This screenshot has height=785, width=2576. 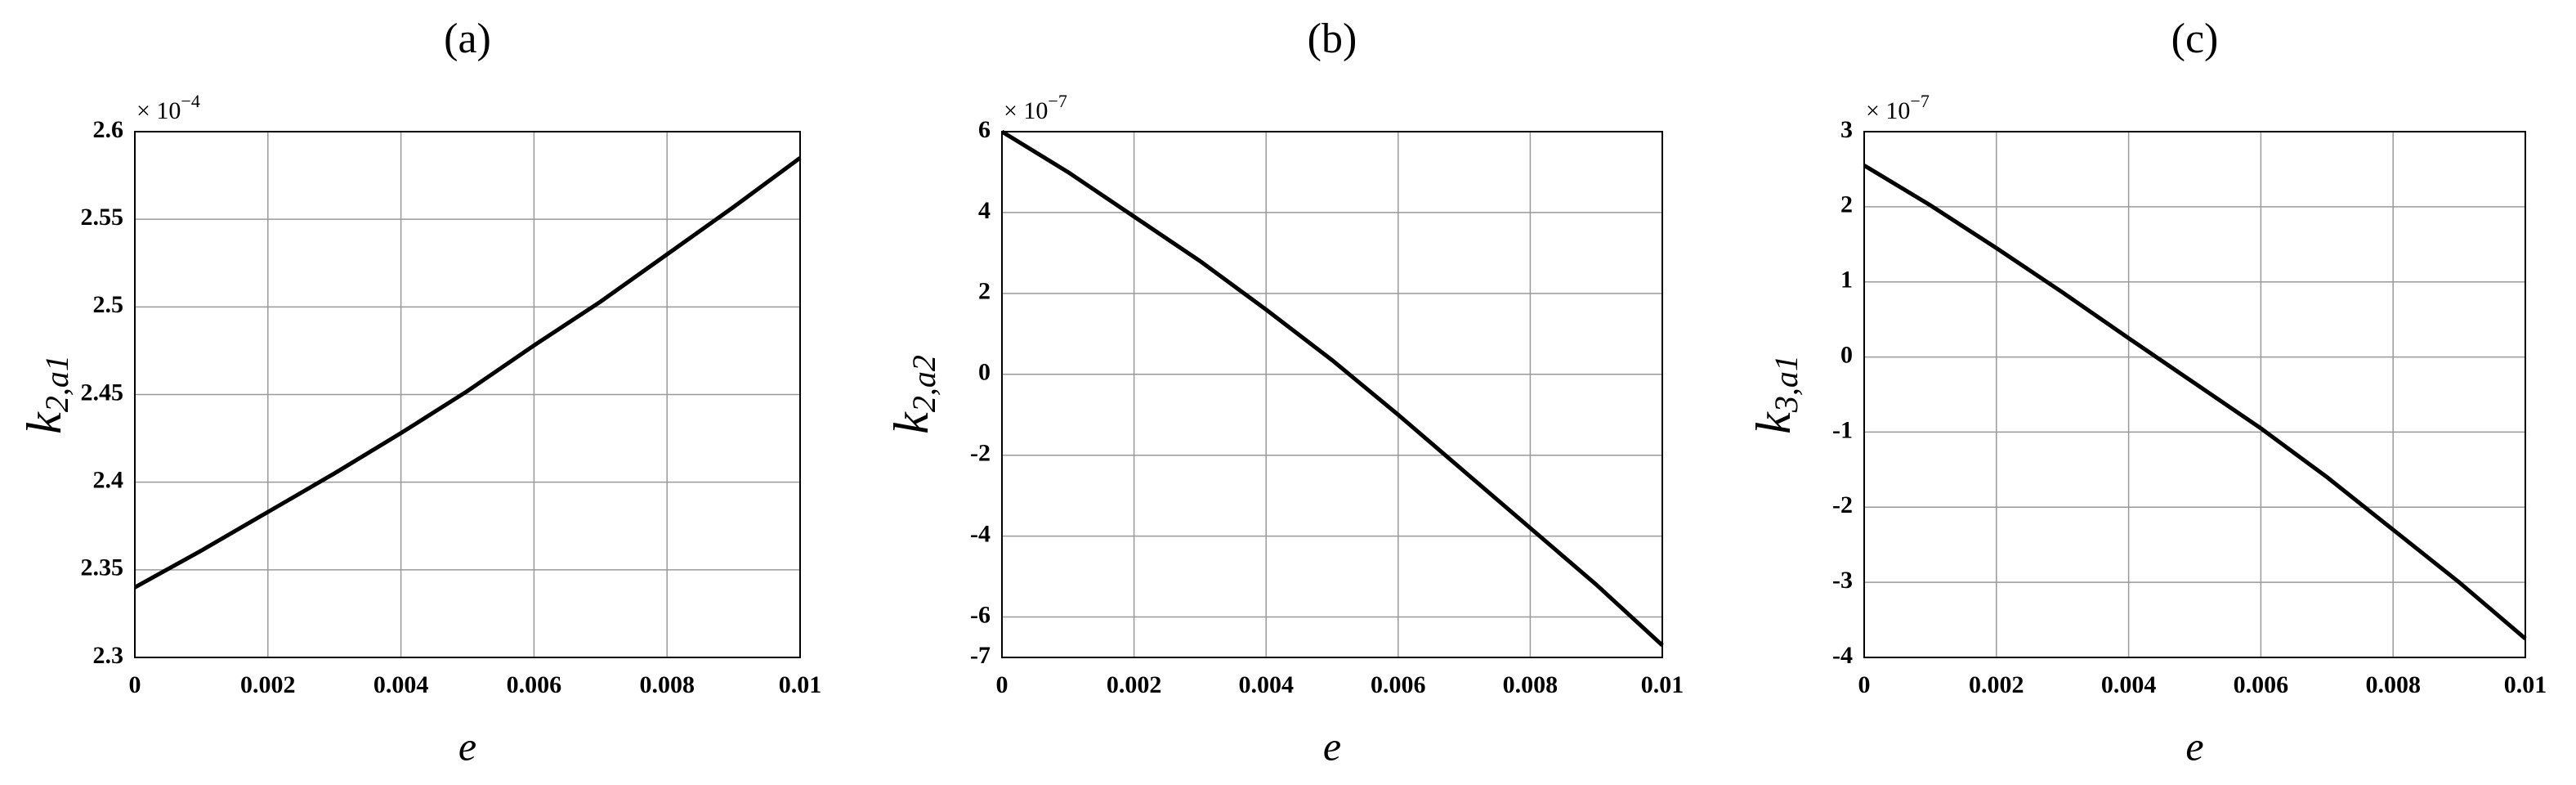 I want to click on y-label-subscript: 3,a1, so click(x=1786, y=384).